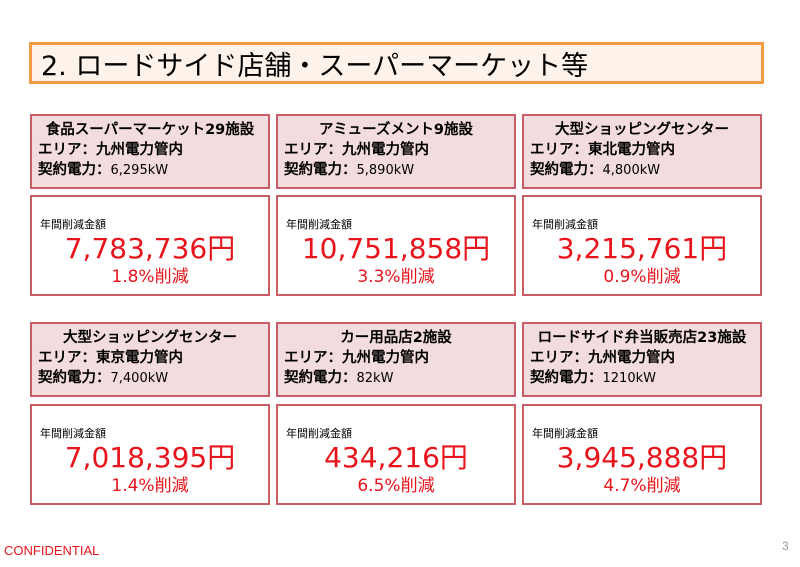  I want to click on card-body-car-supplies: 年間削減金額 434,216円 6.5%削減, so click(396, 454).